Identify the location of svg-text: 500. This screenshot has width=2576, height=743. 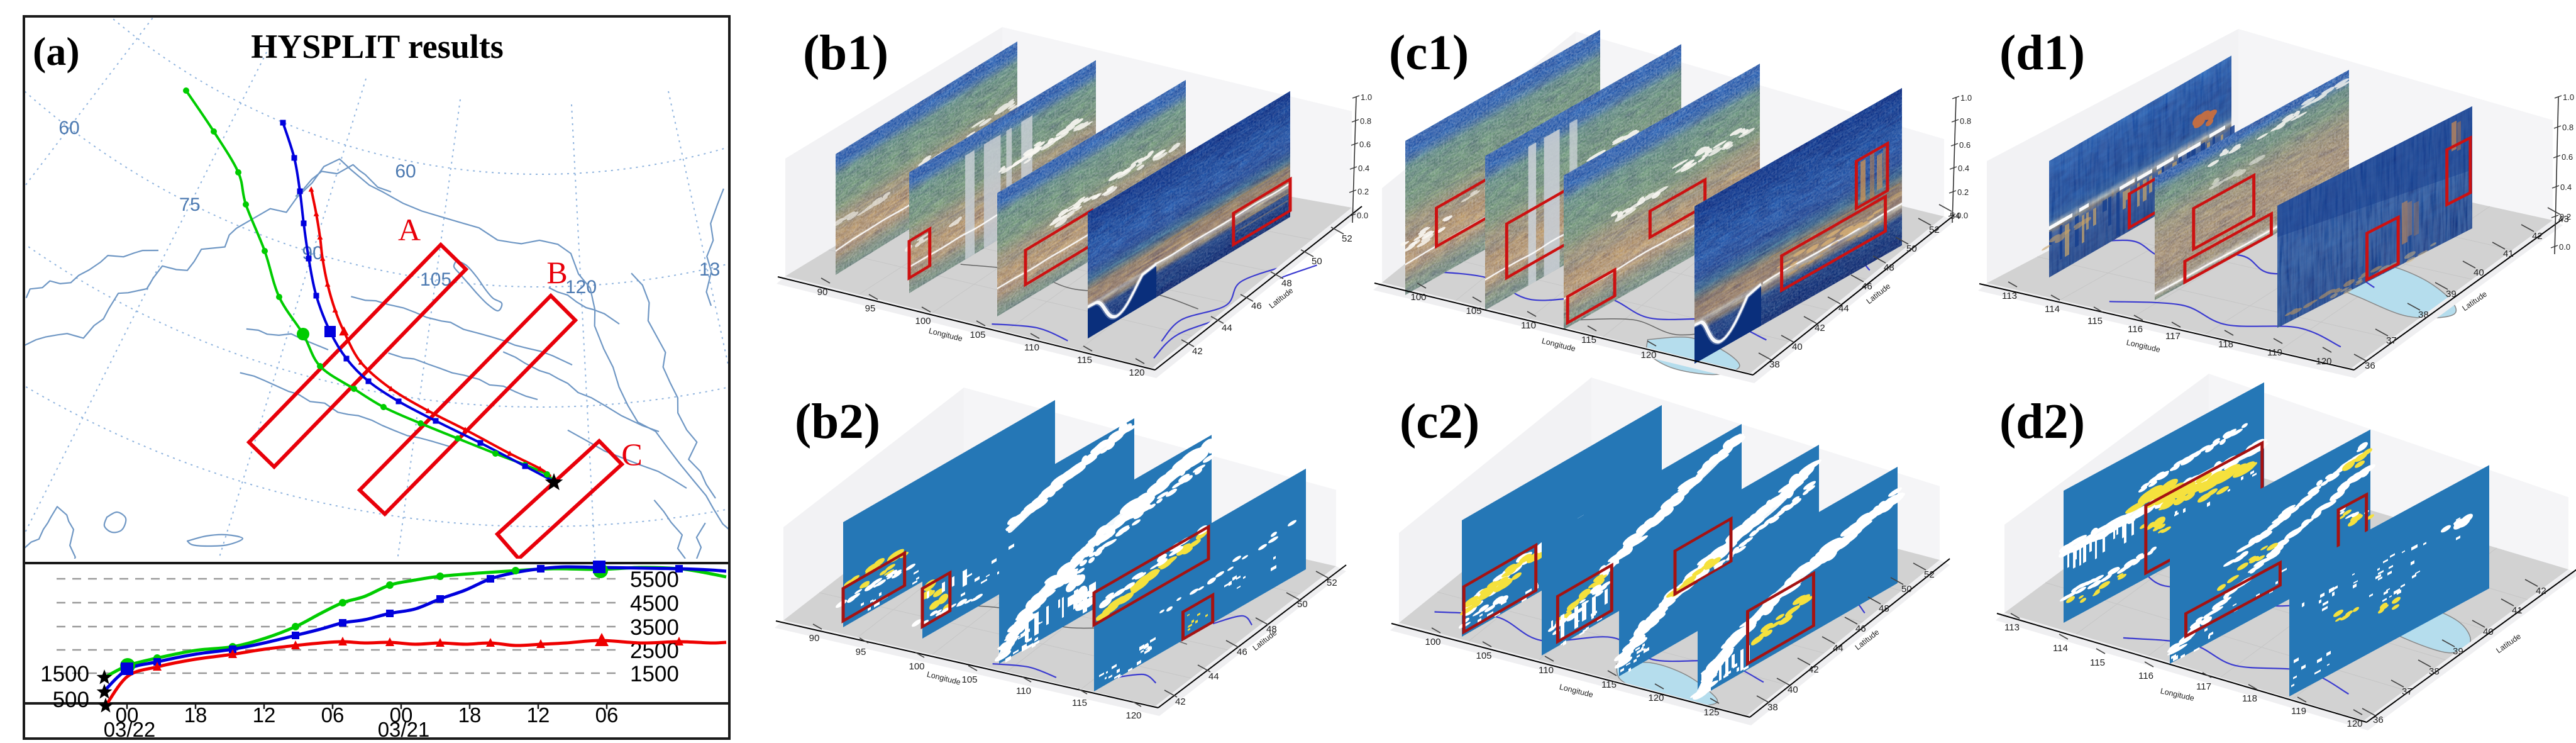
(71, 700).